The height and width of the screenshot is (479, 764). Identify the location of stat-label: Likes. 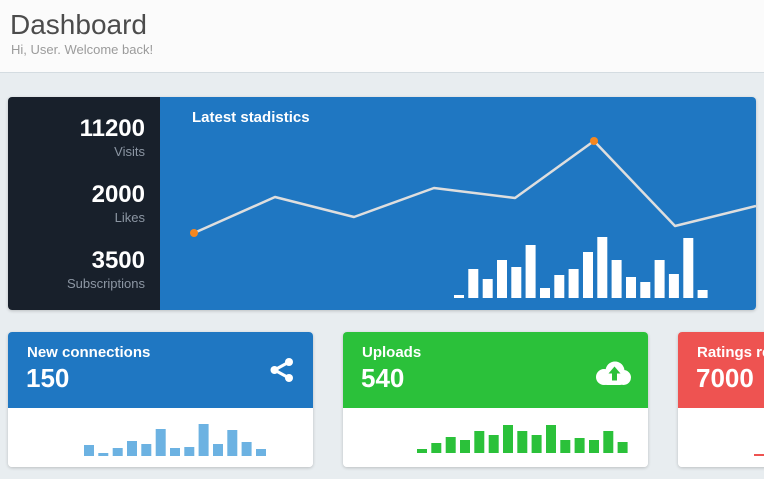
(129, 217).